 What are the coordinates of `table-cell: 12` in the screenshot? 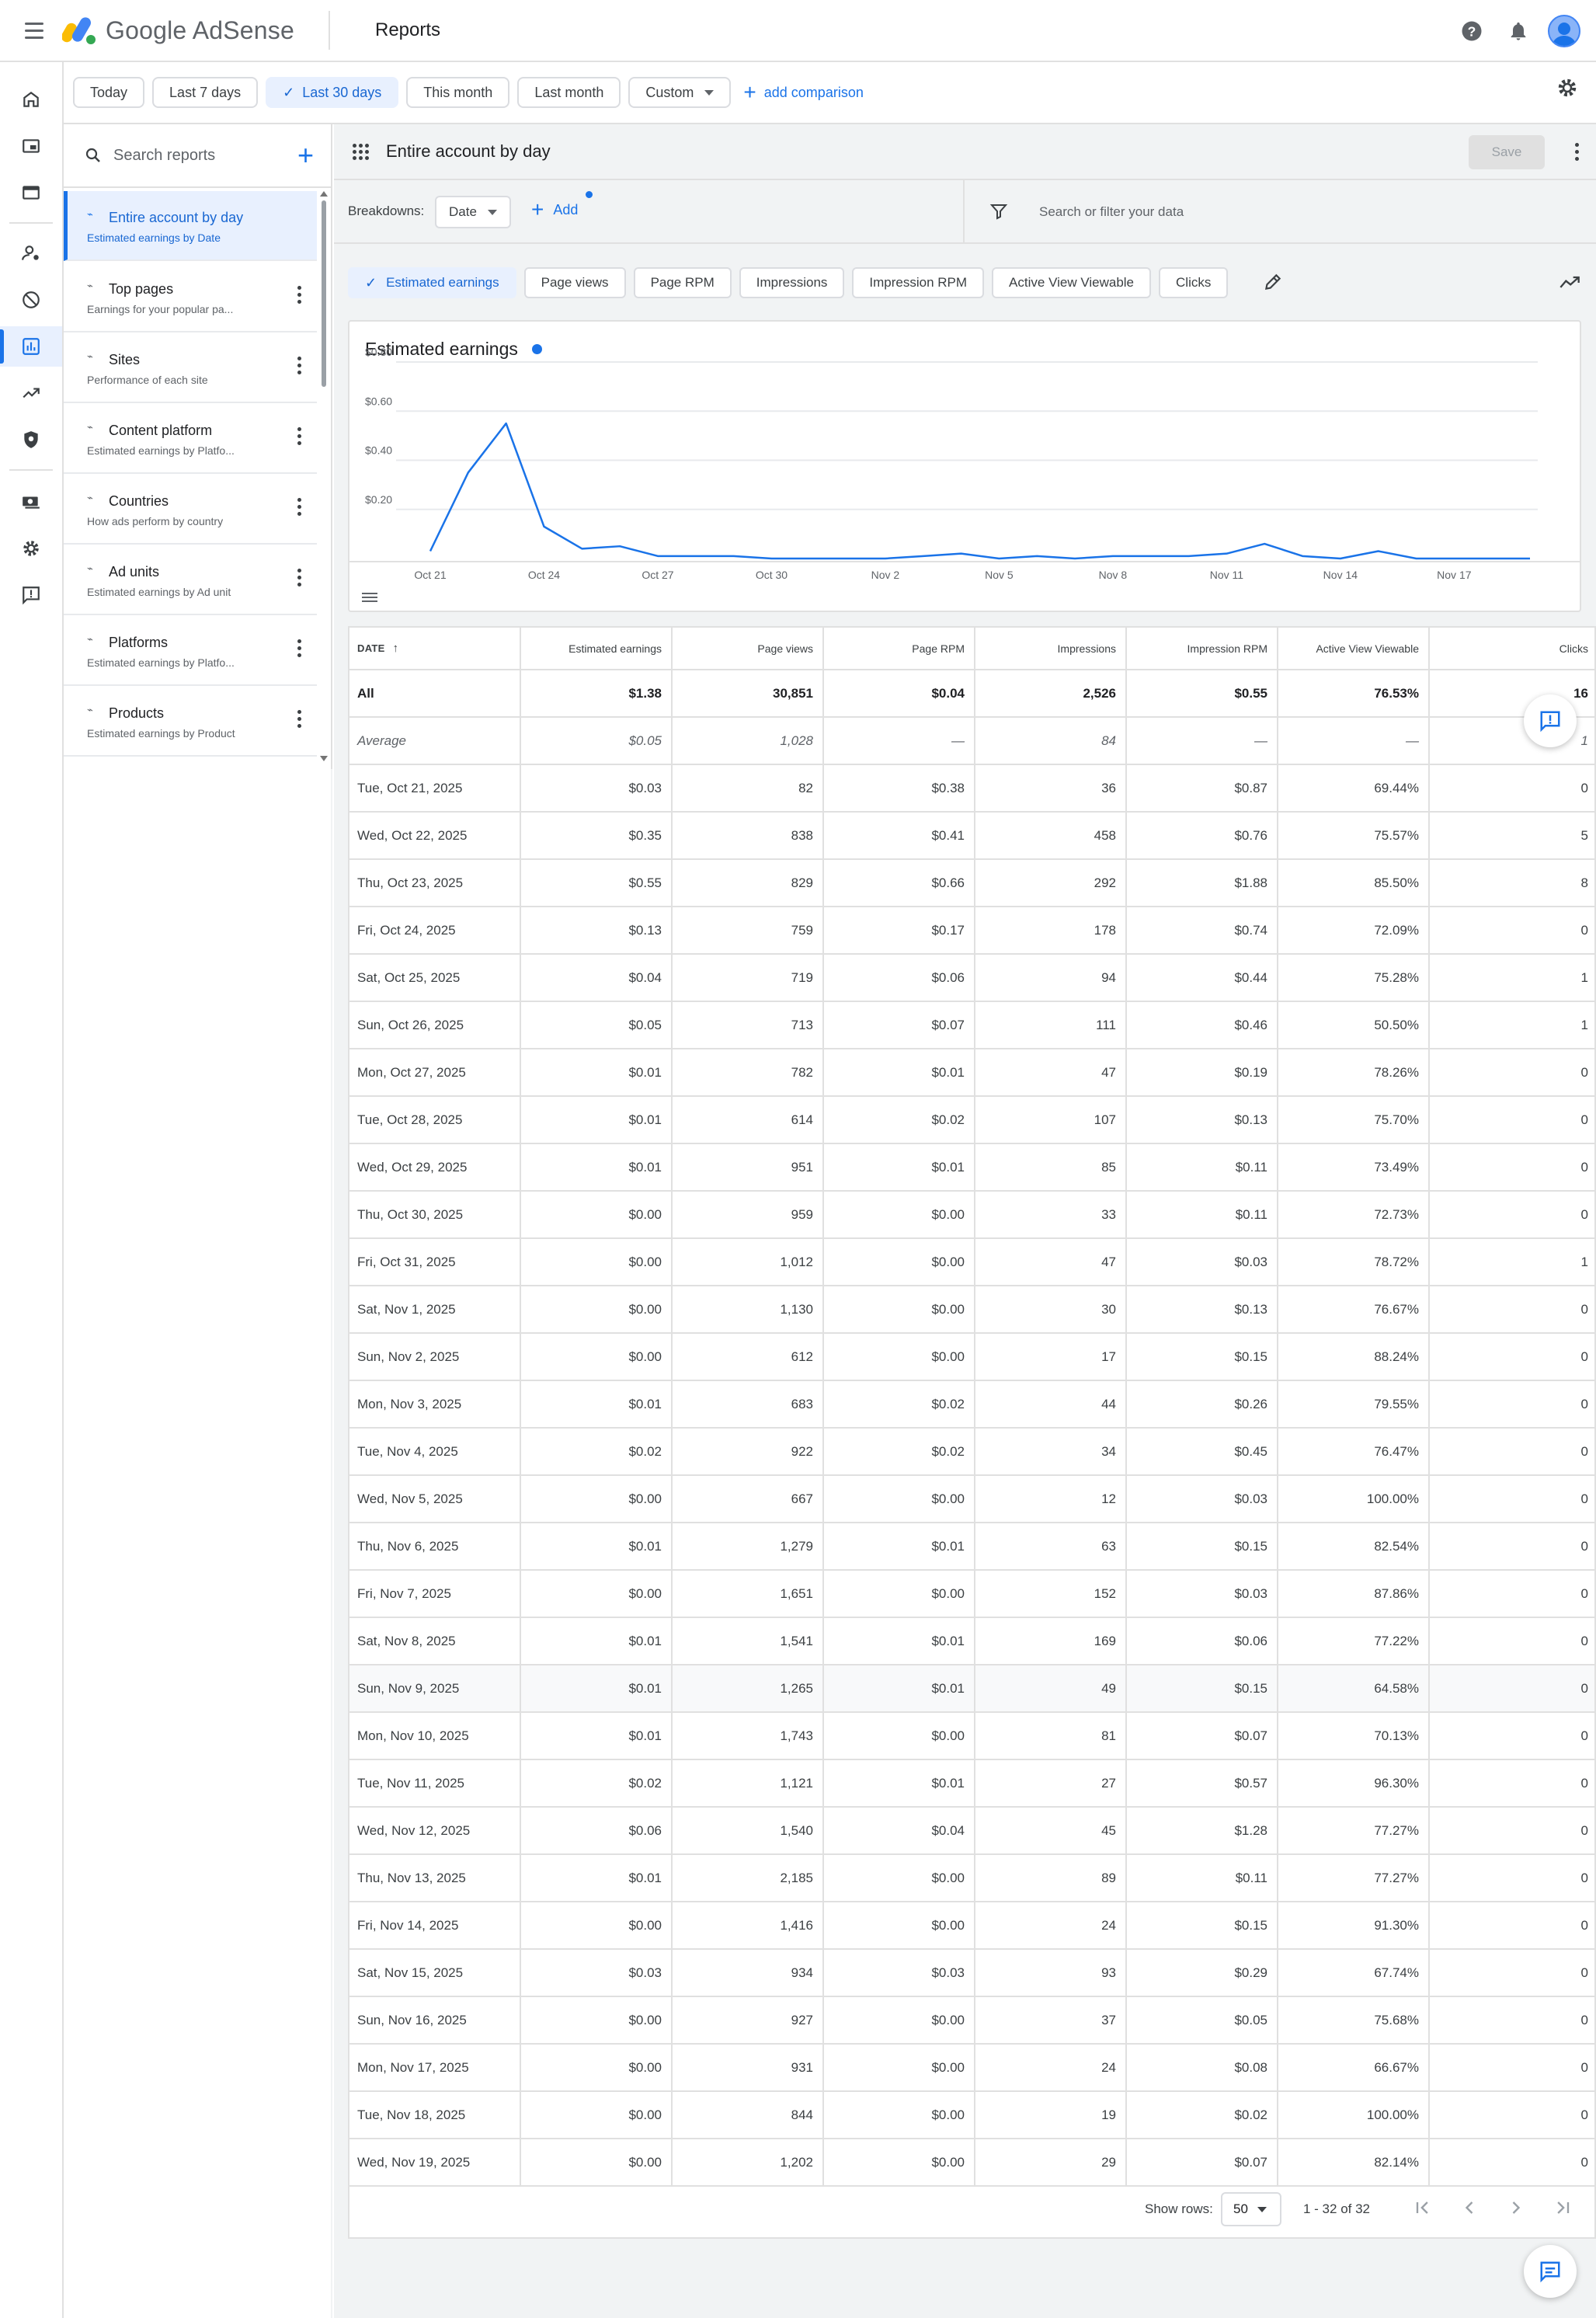 It's located at (1051, 1499).